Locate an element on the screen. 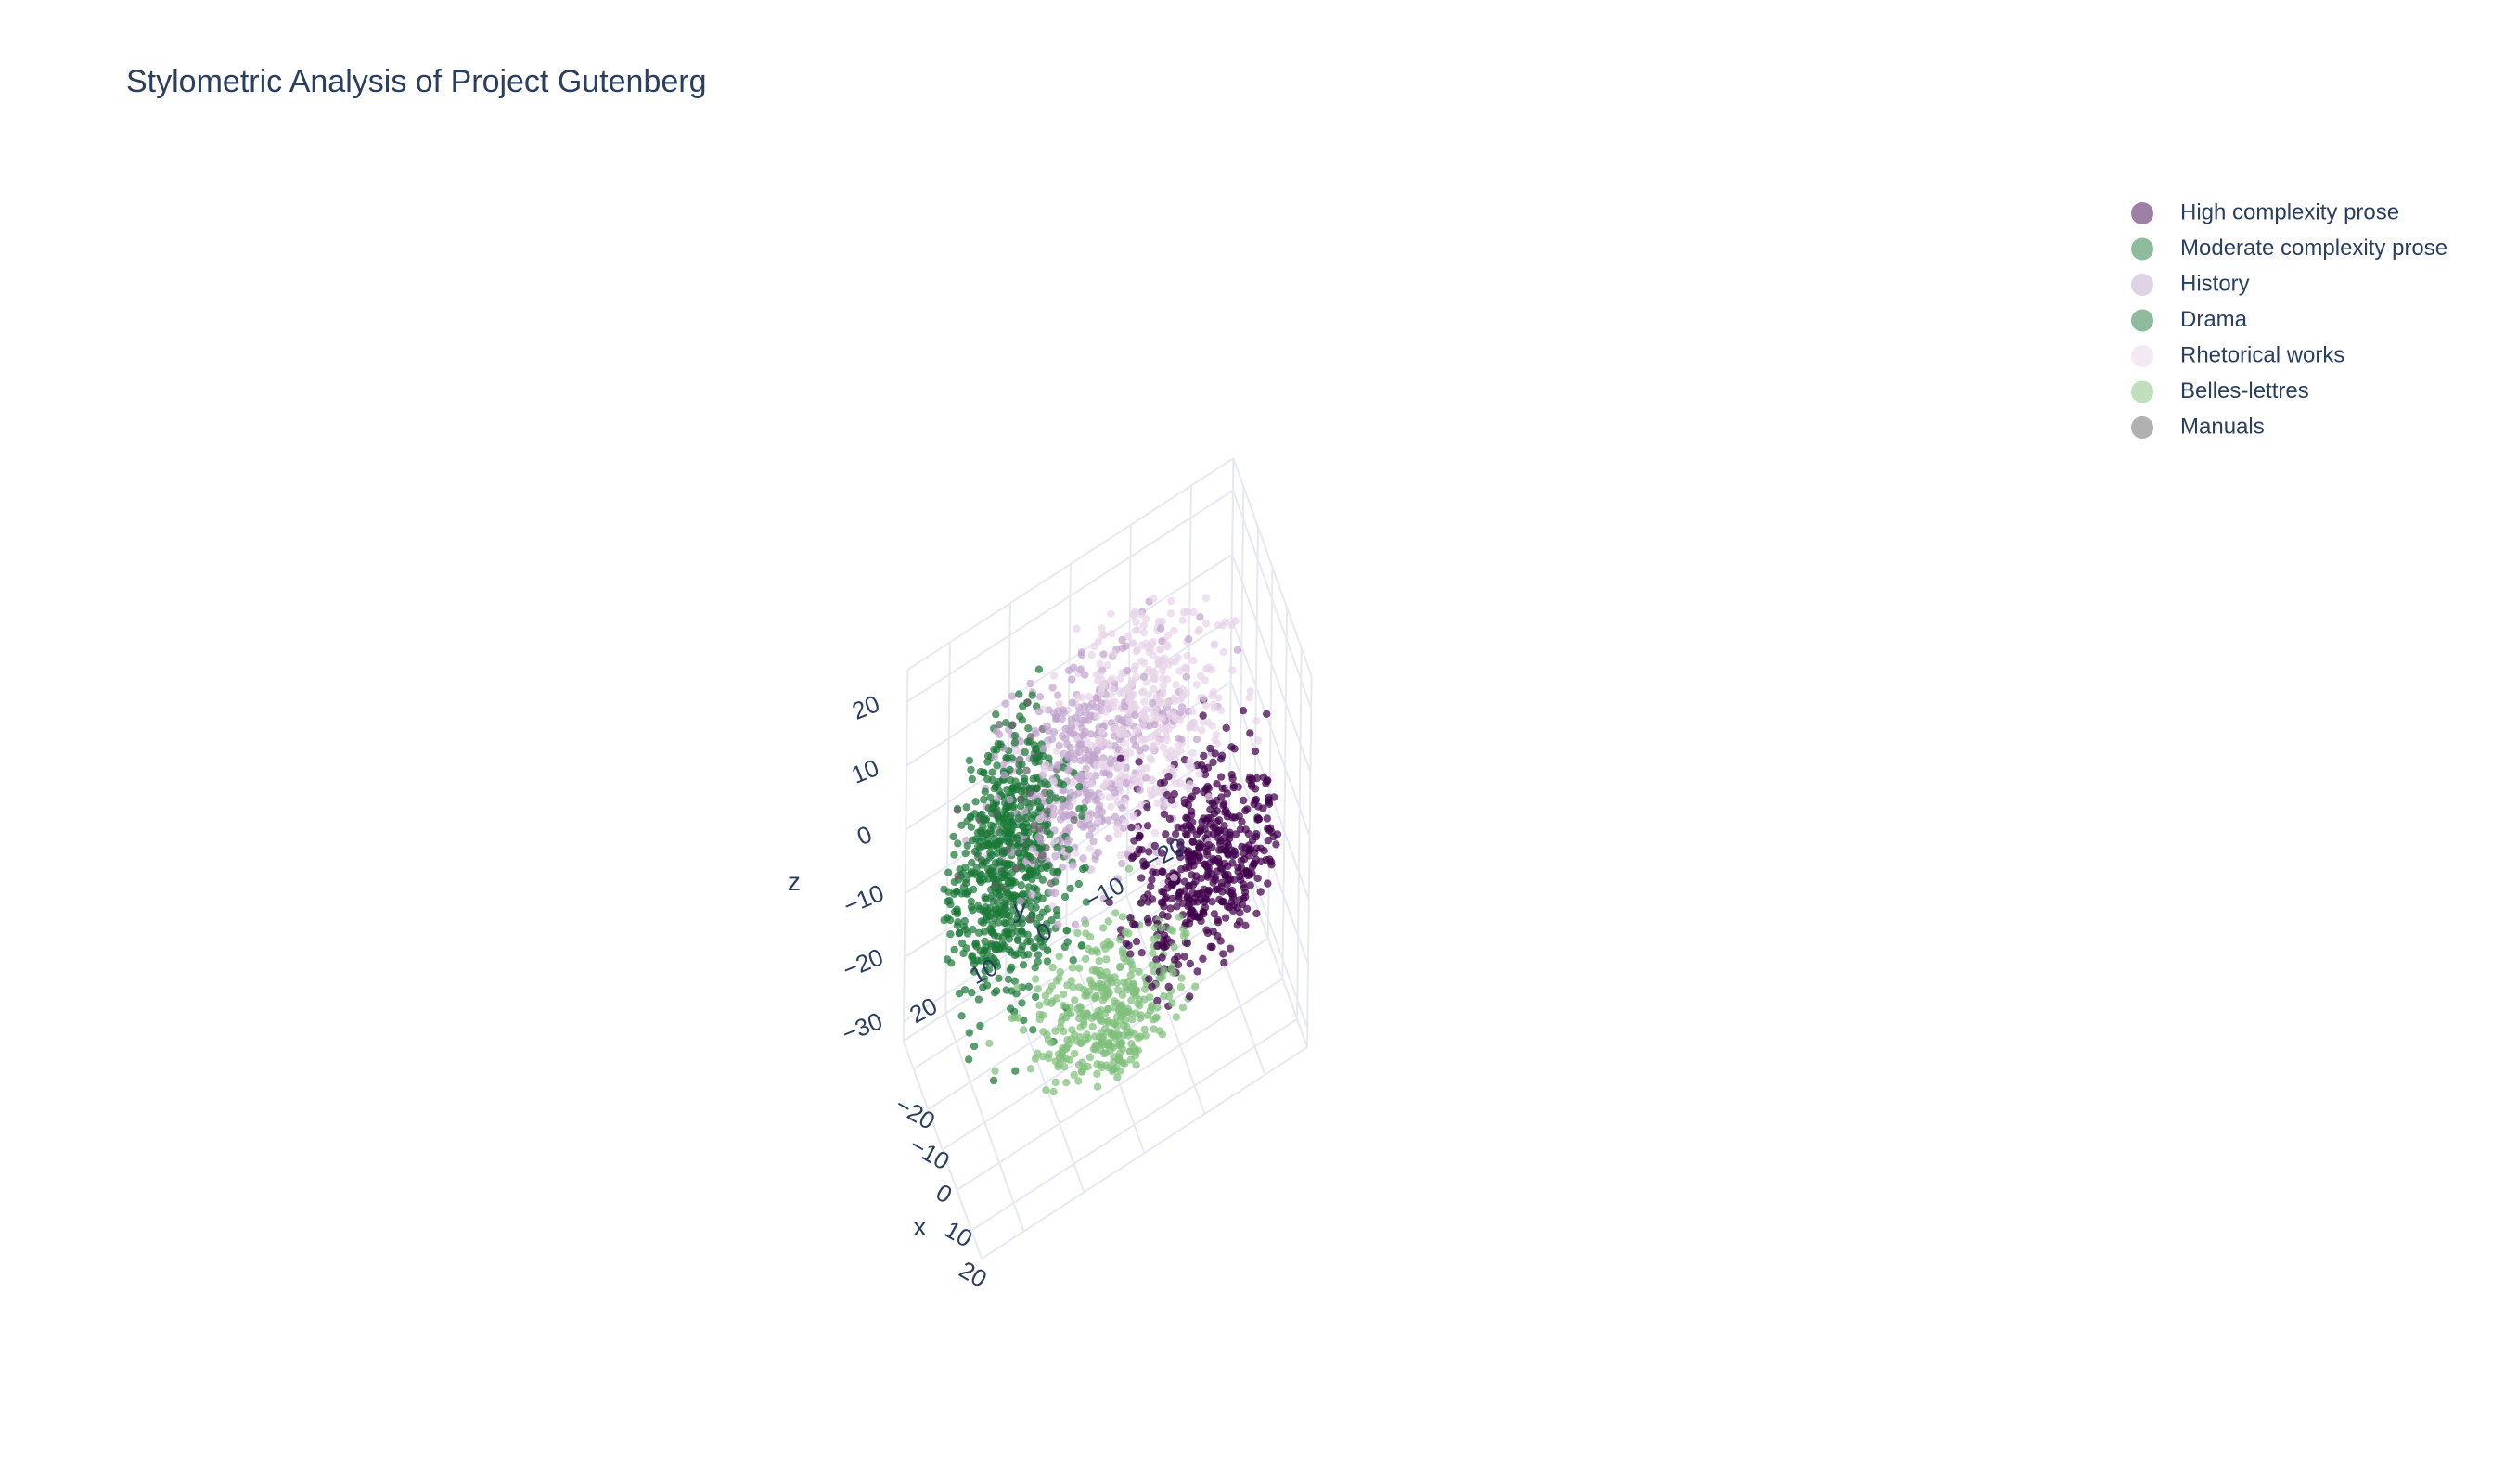 Image resolution: width=2505 pixels, height=1484 pixels. x-tick-label: −20 is located at coordinates (916, 1113).